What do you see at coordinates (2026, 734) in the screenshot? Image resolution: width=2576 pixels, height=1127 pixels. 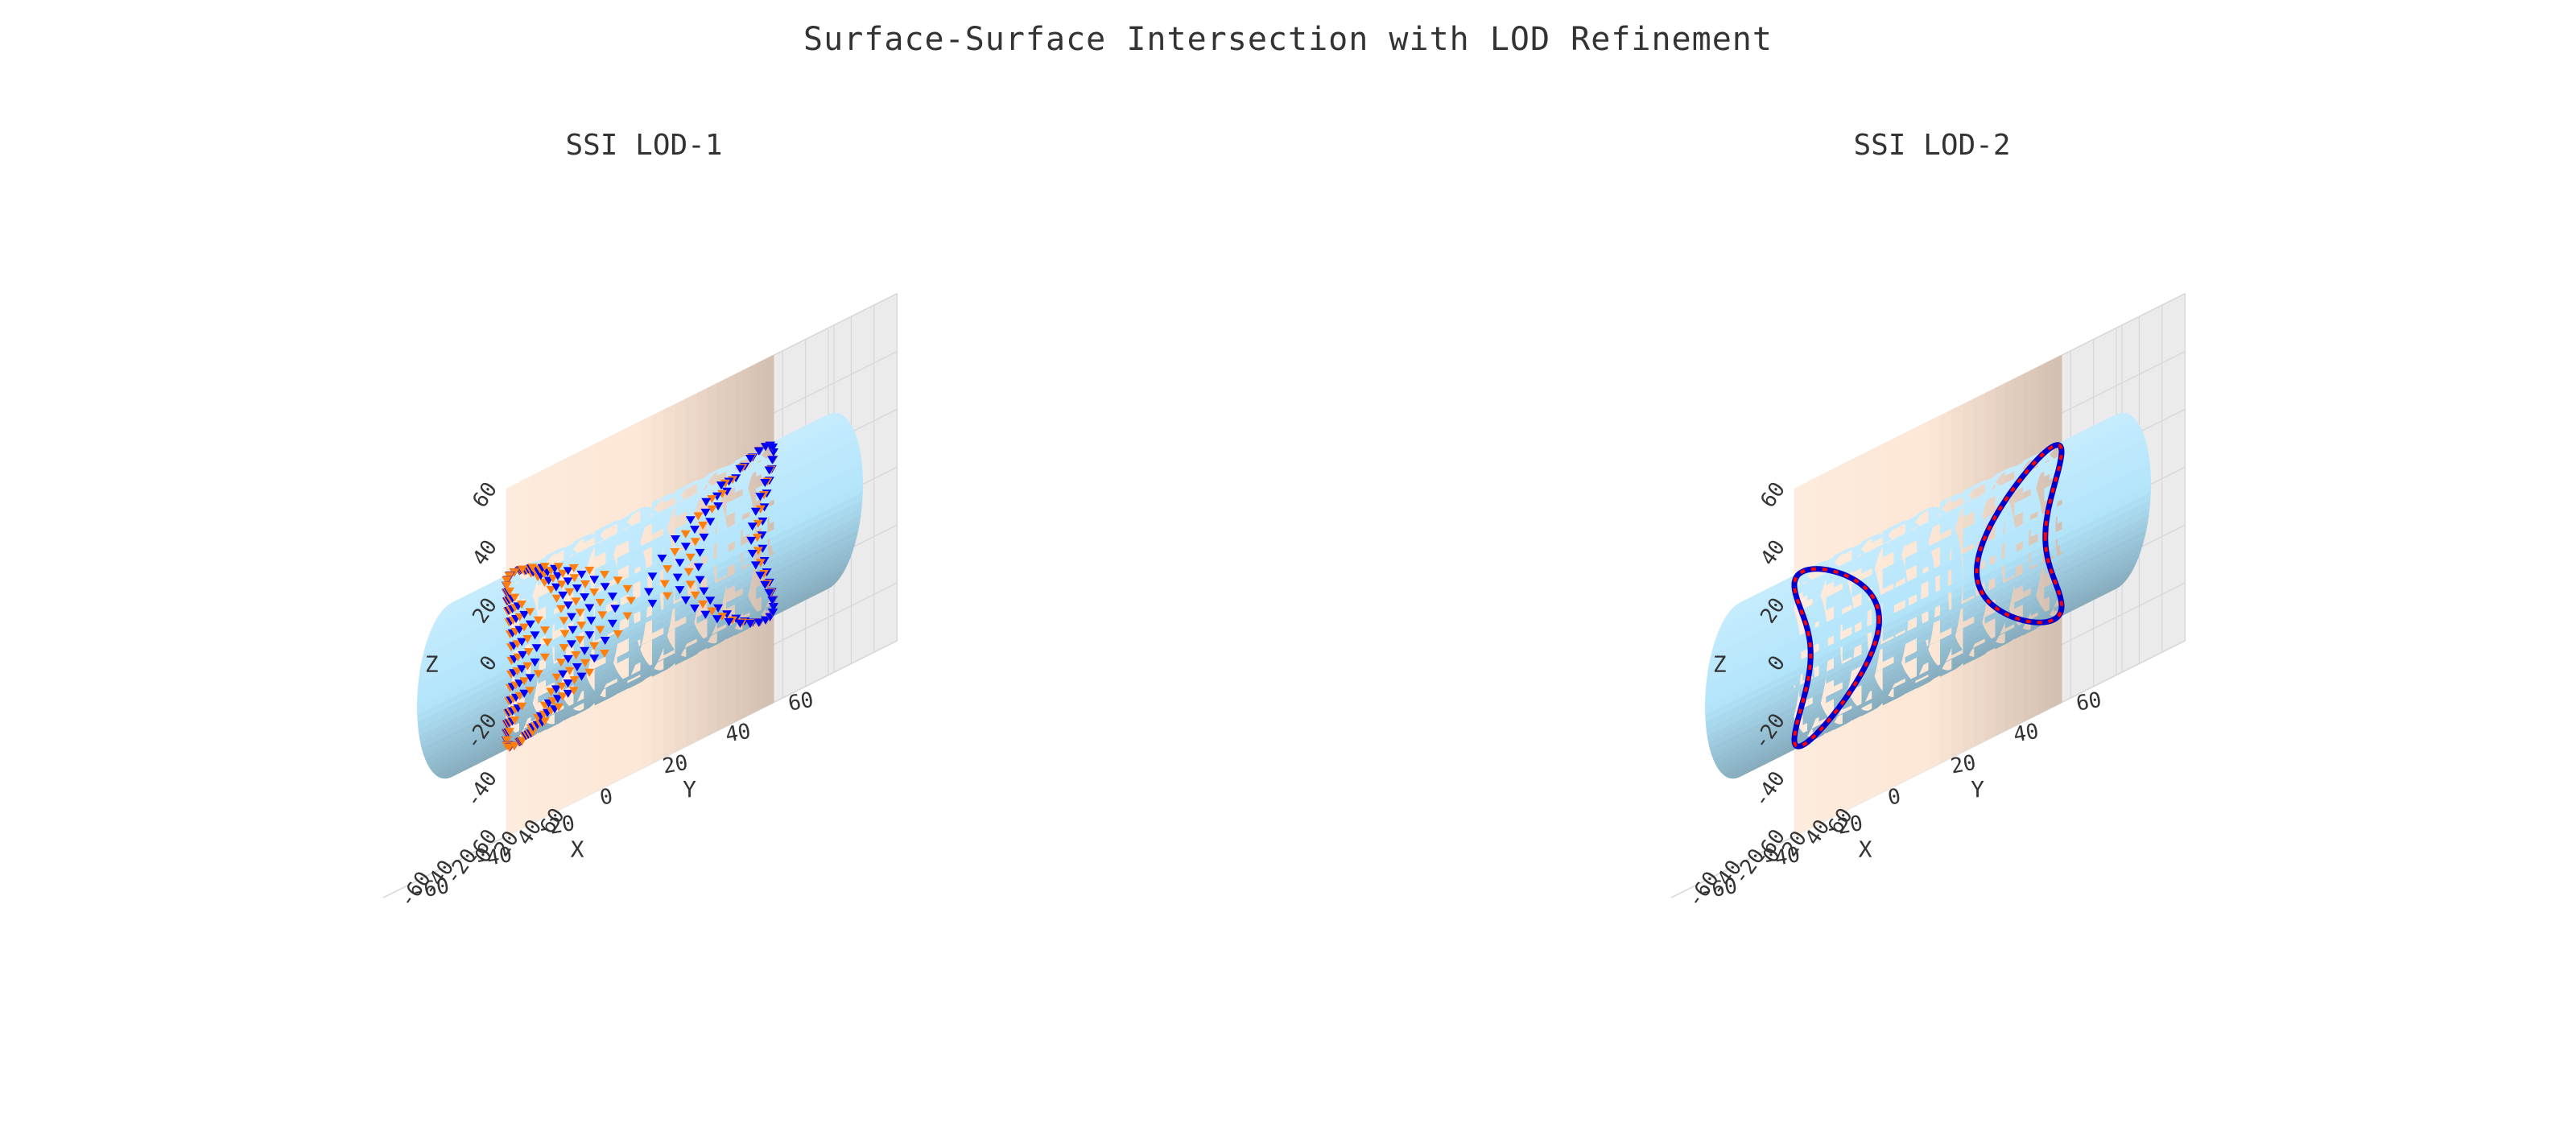 I see `y-tick-label: 40` at bounding box center [2026, 734].